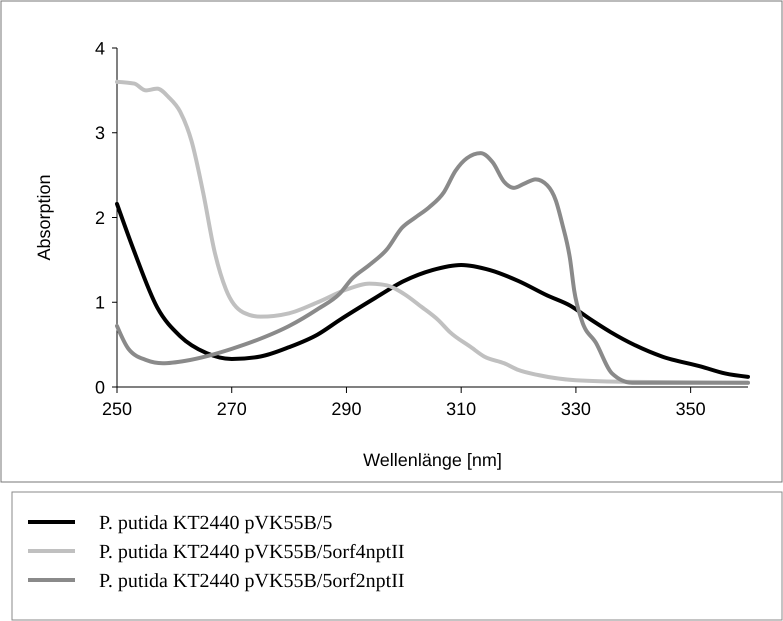 The image size is (783, 621). I want to click on y-axis-title: Absorption, so click(44, 217).